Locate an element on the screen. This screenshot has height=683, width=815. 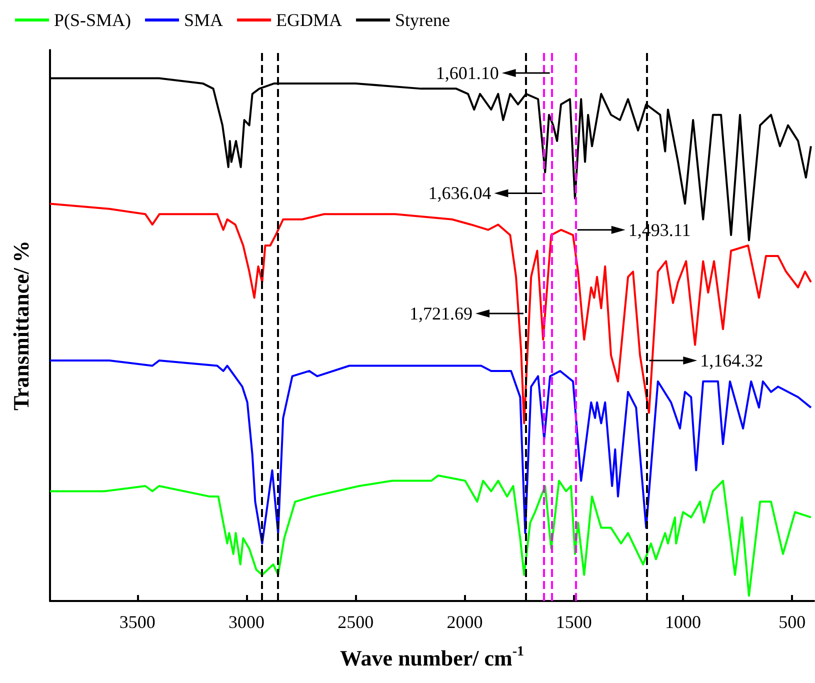
annotation: 1,164.32 is located at coordinates (732, 360).